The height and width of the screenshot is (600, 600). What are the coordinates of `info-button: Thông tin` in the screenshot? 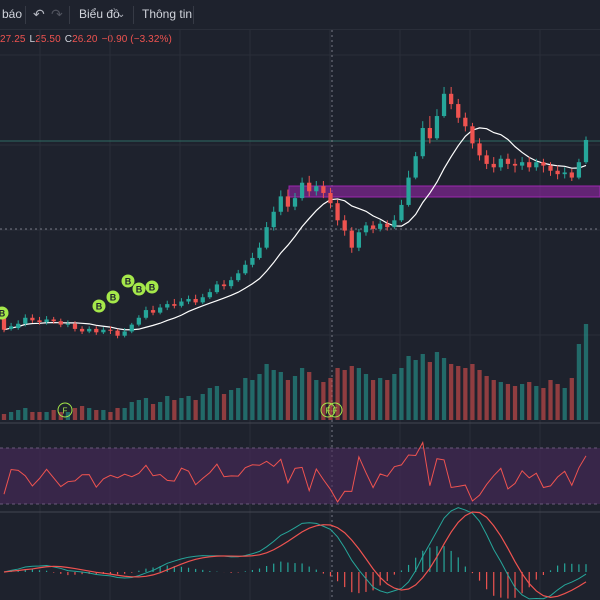 It's located at (167, 14).